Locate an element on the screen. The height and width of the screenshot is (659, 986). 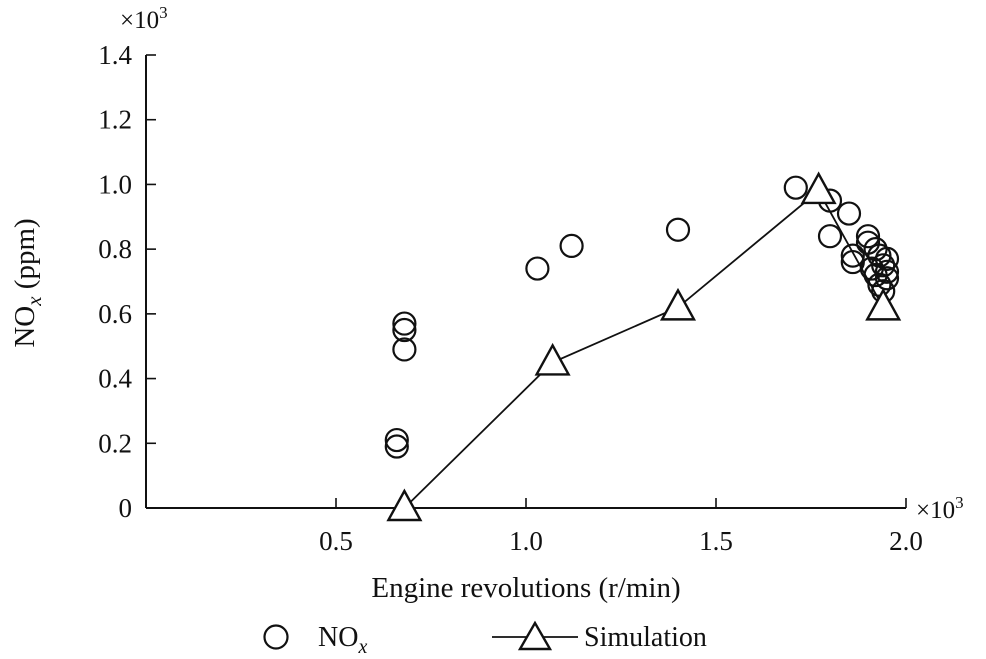
y-ticks: 0 0.2 0.4 0.6 0.8 1.0 1.2 1.4 is located at coordinates (127, 281).